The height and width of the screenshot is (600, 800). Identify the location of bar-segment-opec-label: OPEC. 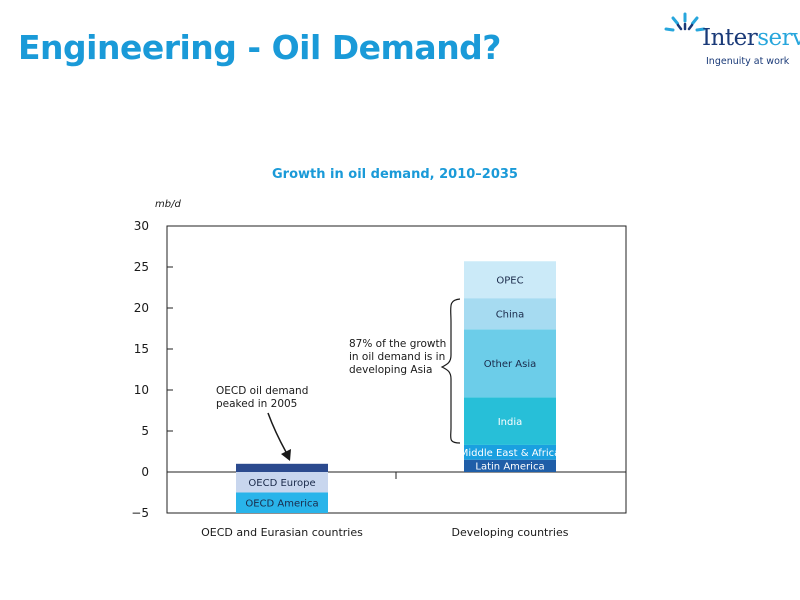
(509, 280).